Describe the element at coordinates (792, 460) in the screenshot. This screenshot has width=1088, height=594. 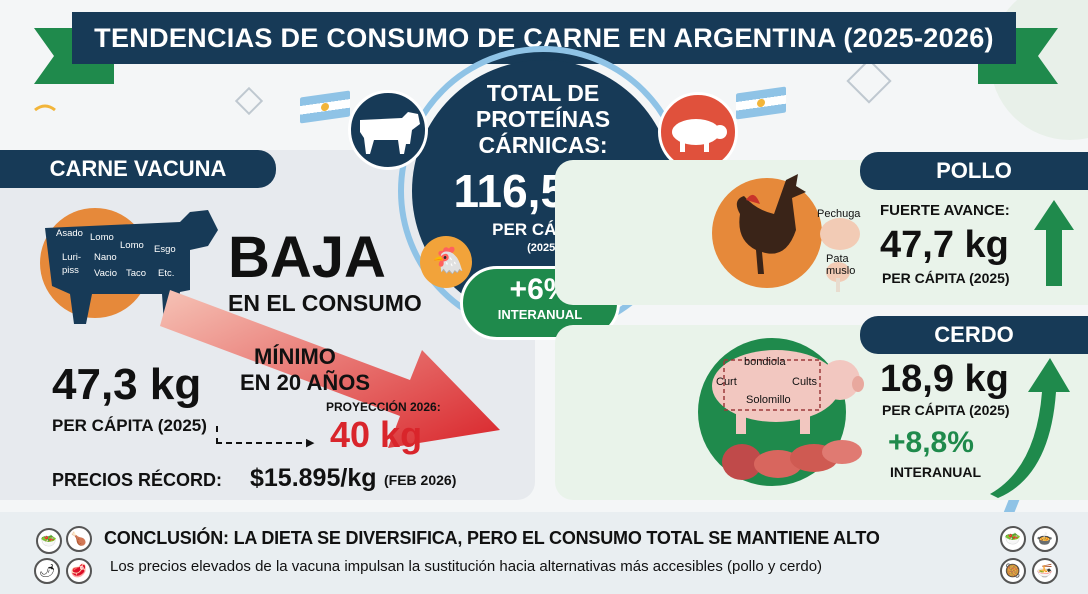
I see `pork-cuts-icon` at that location.